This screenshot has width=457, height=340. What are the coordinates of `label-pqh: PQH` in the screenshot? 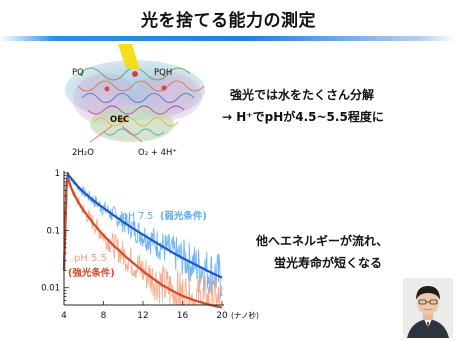 It's located at (163, 73).